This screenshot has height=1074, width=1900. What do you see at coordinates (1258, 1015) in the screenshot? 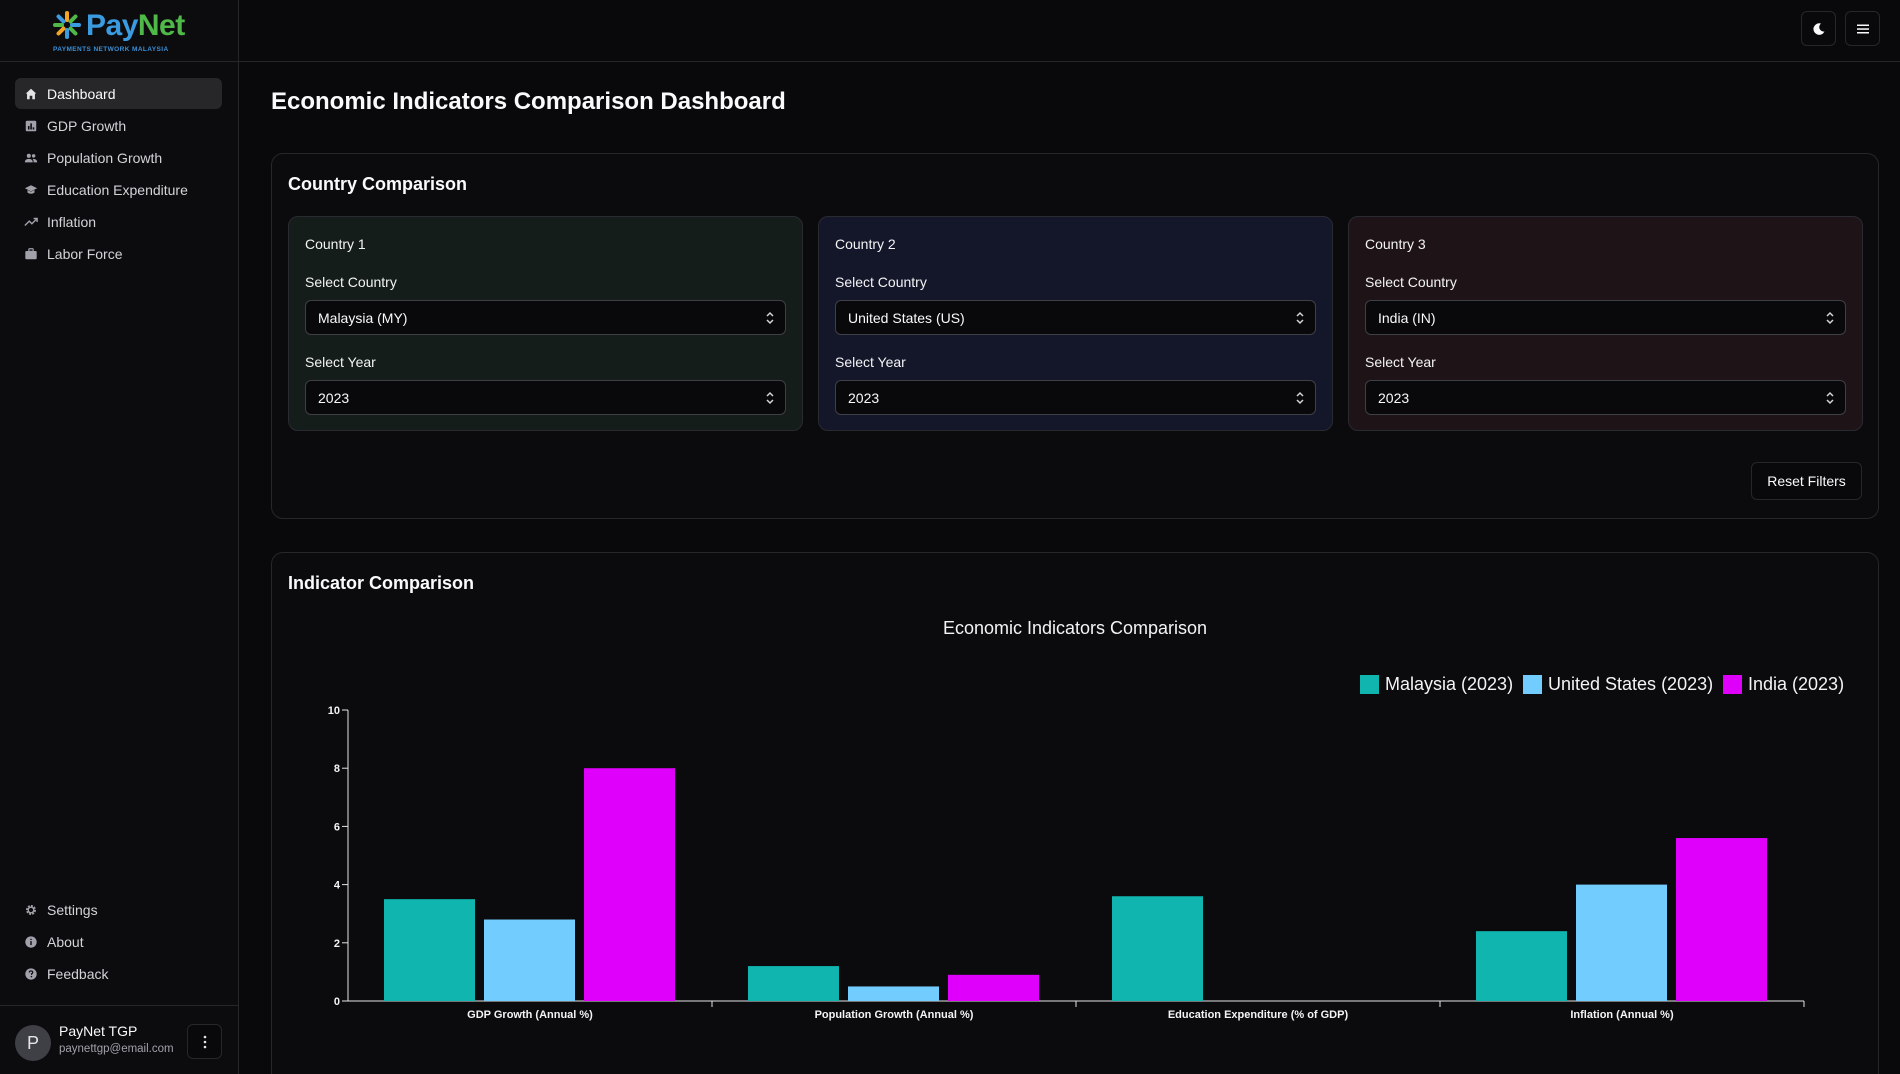
I see `x-tick-label: Education Expenditure (% of GDP)` at bounding box center [1258, 1015].